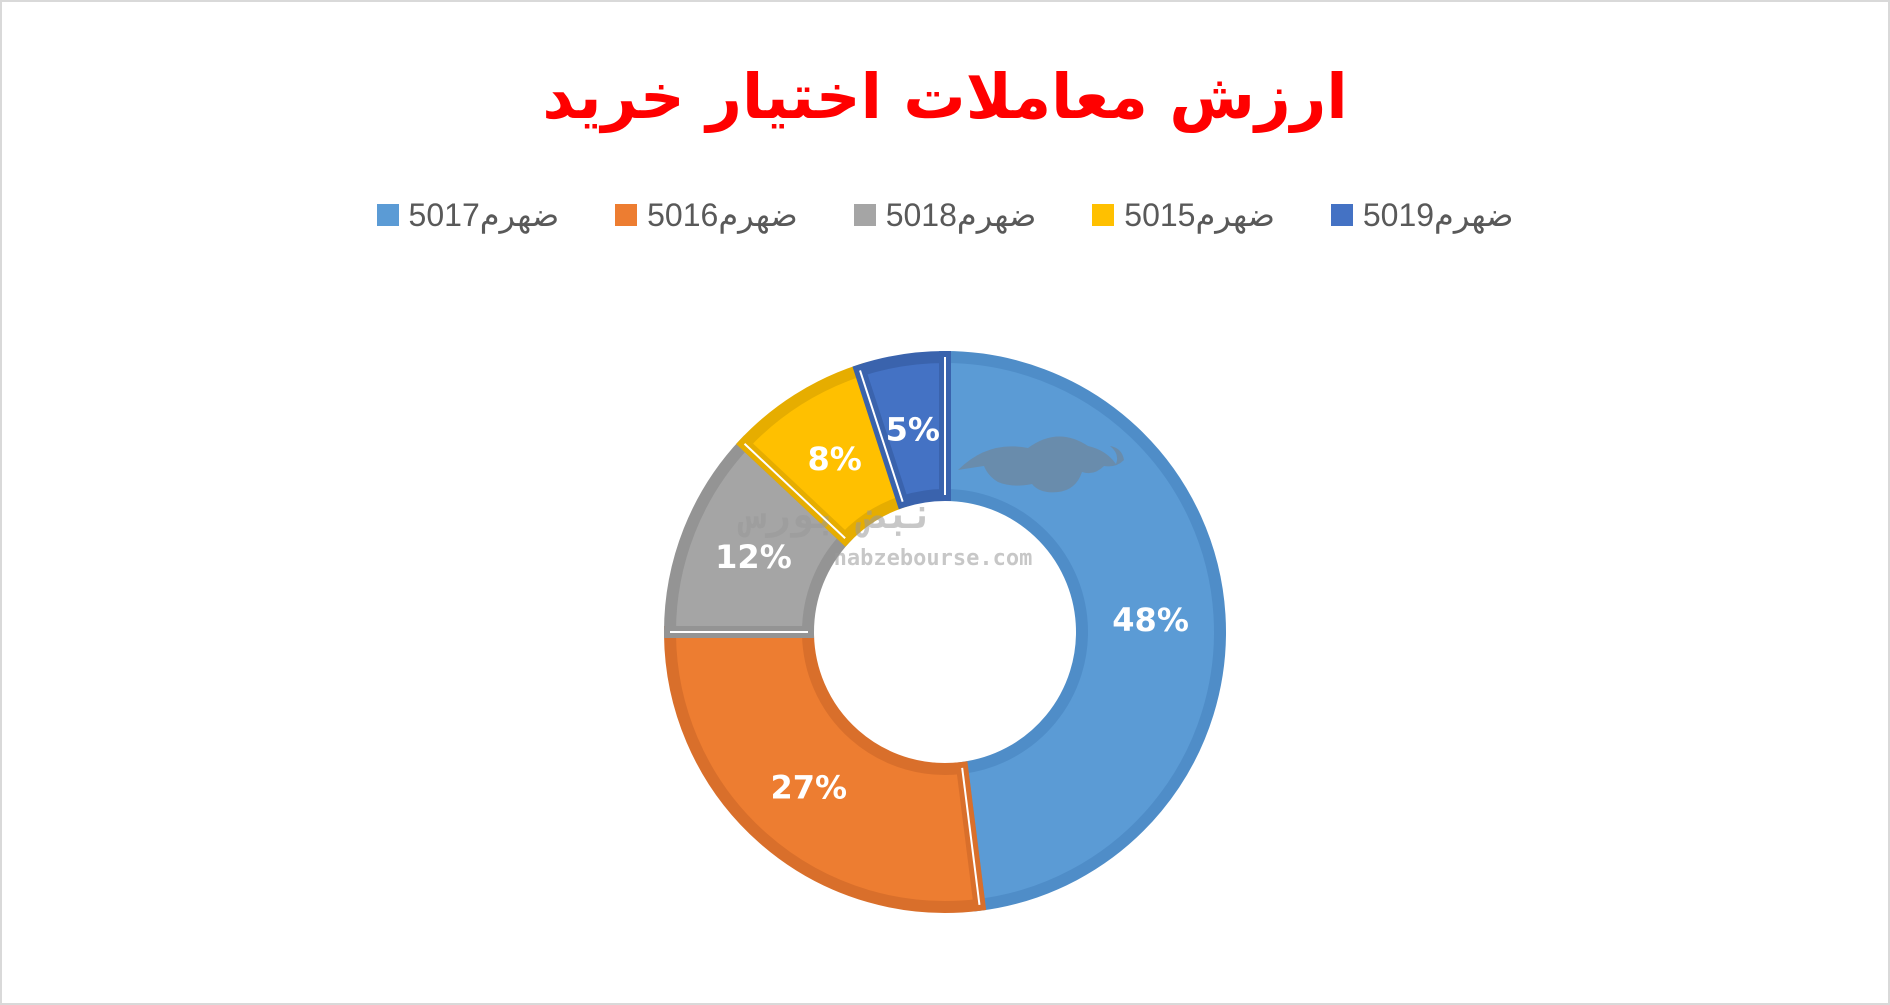  Describe the element at coordinates (913, 430) in the screenshot. I see `data-label: 5%` at that location.